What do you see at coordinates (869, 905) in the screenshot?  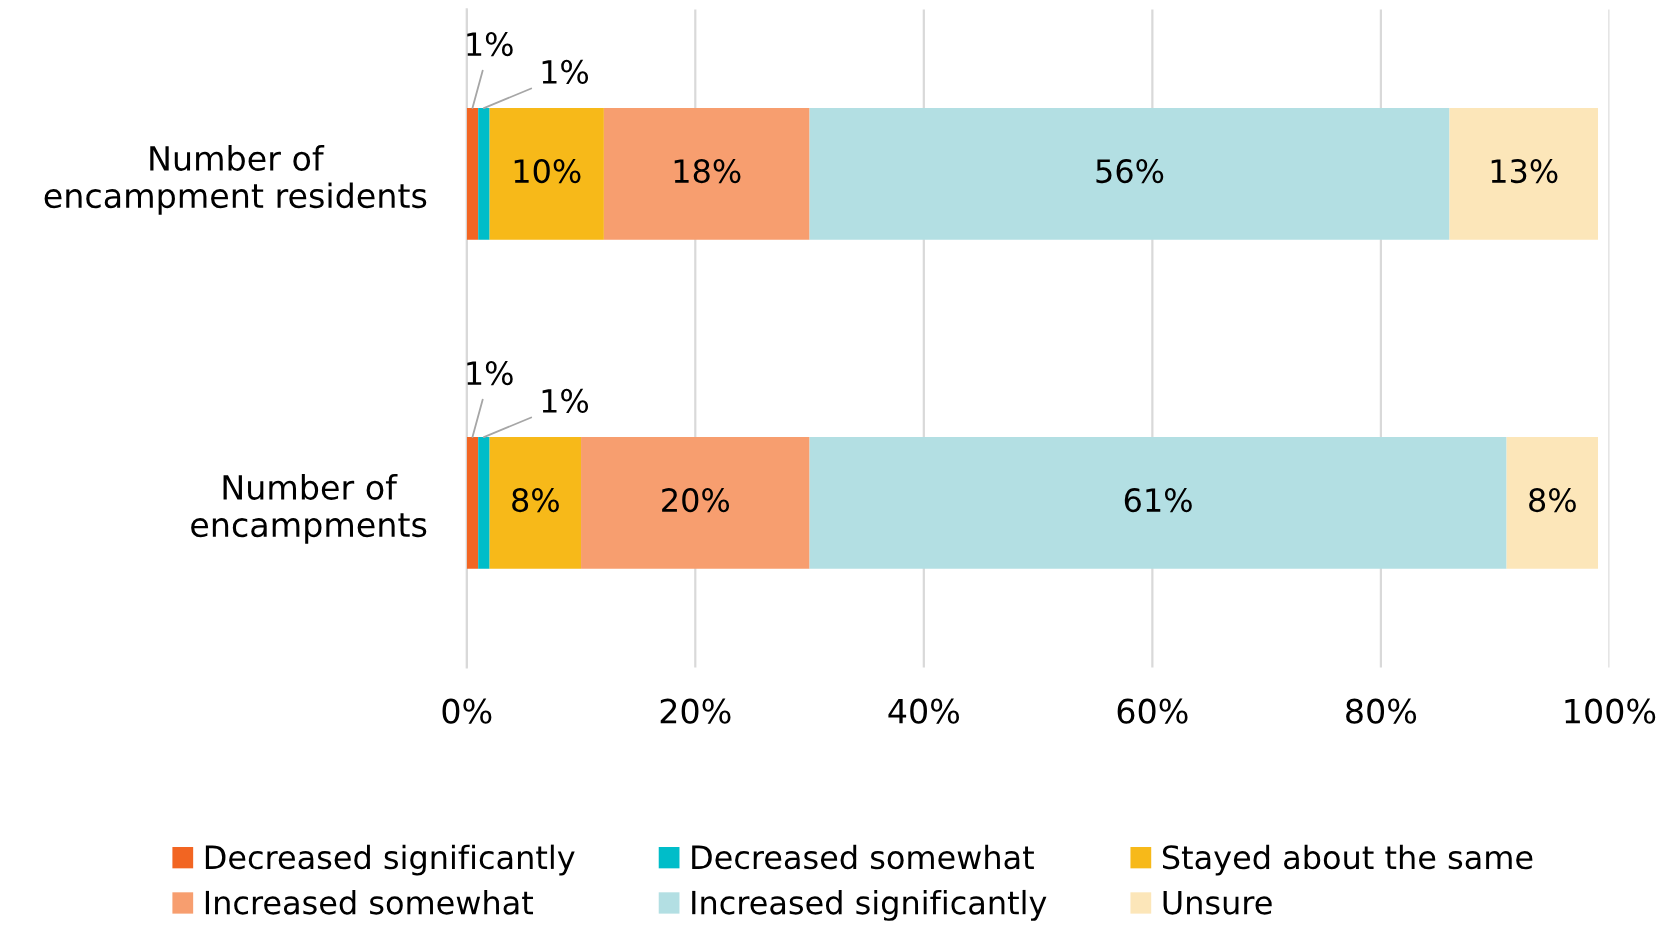 I see `legend-label: Increased significantly` at bounding box center [869, 905].